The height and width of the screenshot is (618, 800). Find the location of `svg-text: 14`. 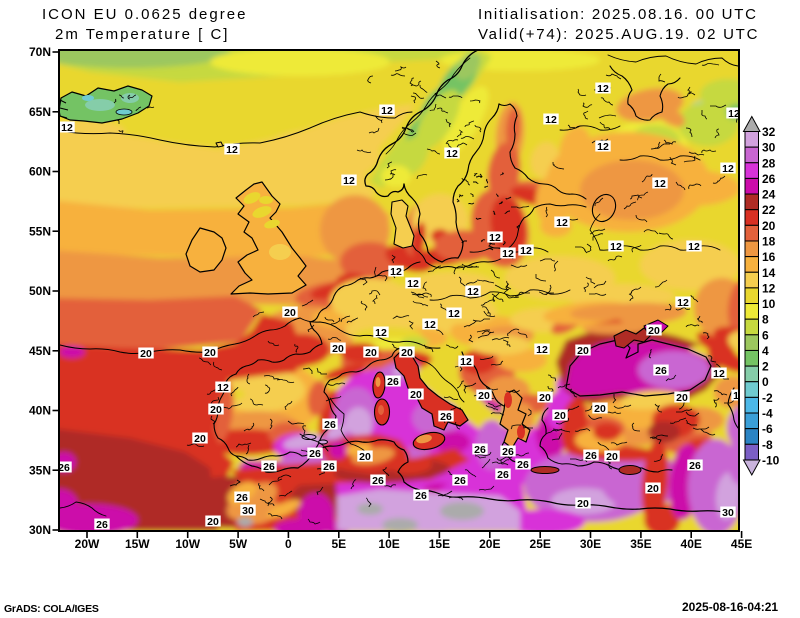

svg-text: 14 is located at coordinates (769, 273).